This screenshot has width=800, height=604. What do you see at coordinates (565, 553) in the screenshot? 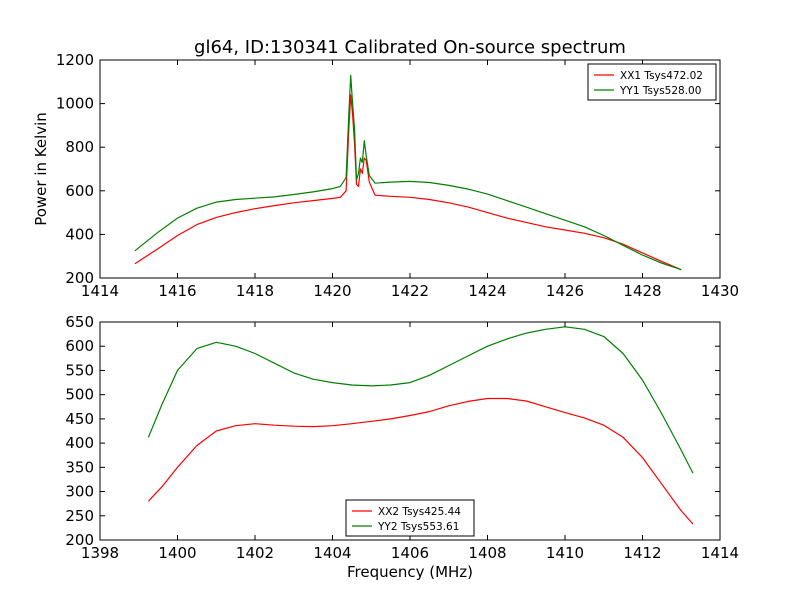
I see `x-tick-label: 1410` at bounding box center [565, 553].